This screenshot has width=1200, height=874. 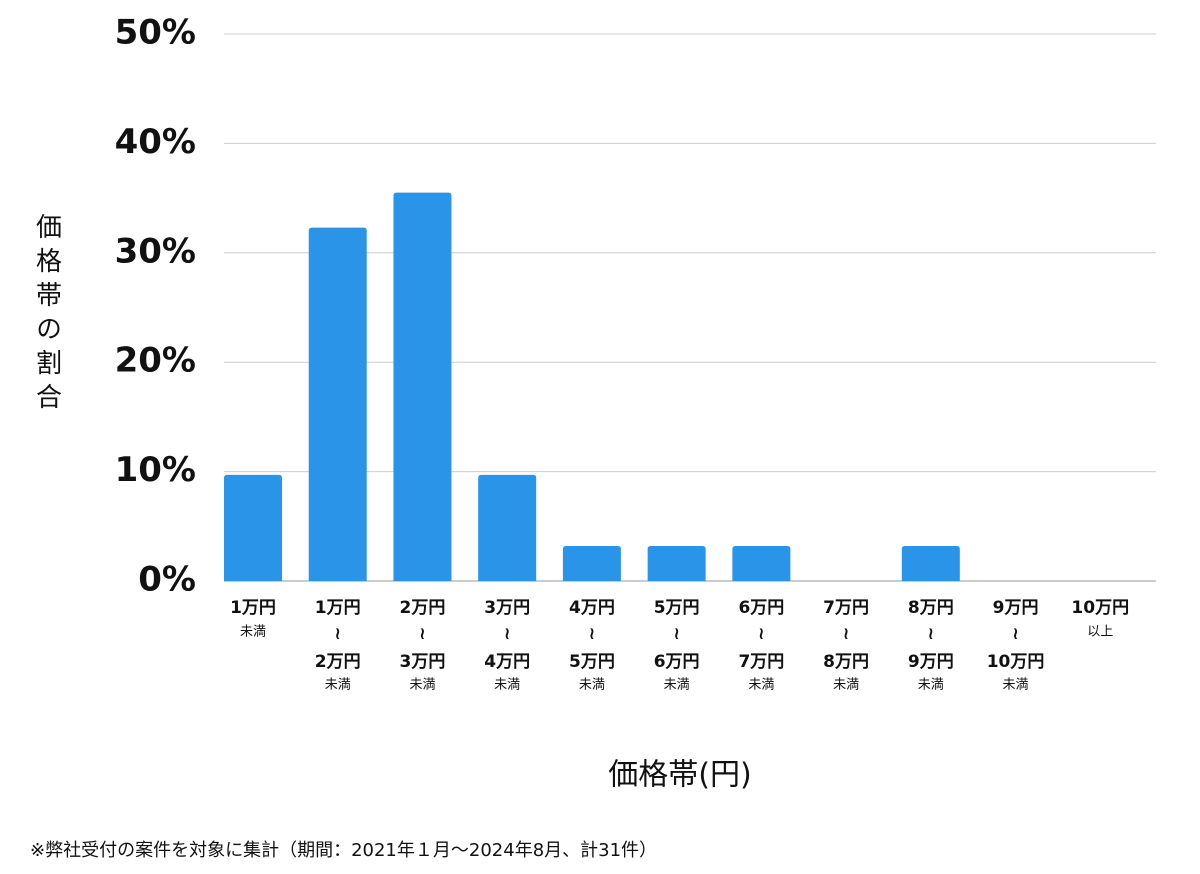 What do you see at coordinates (155, 361) in the screenshot?
I see `y-tick-label: 20%` at bounding box center [155, 361].